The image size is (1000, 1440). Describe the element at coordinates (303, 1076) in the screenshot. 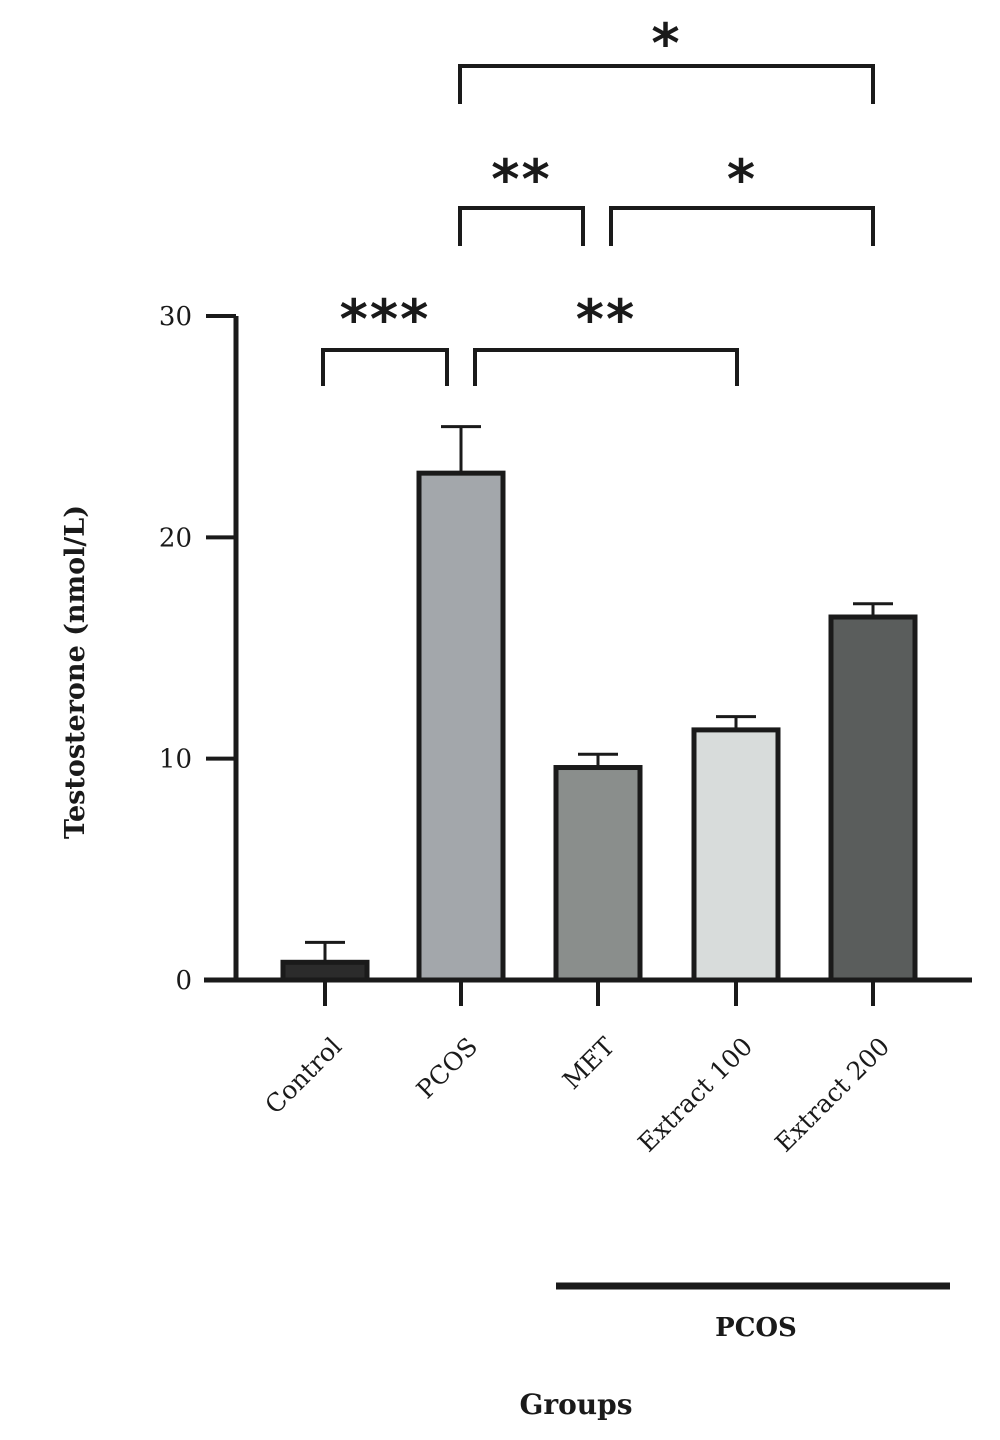

I see `category-label: Control` at that location.